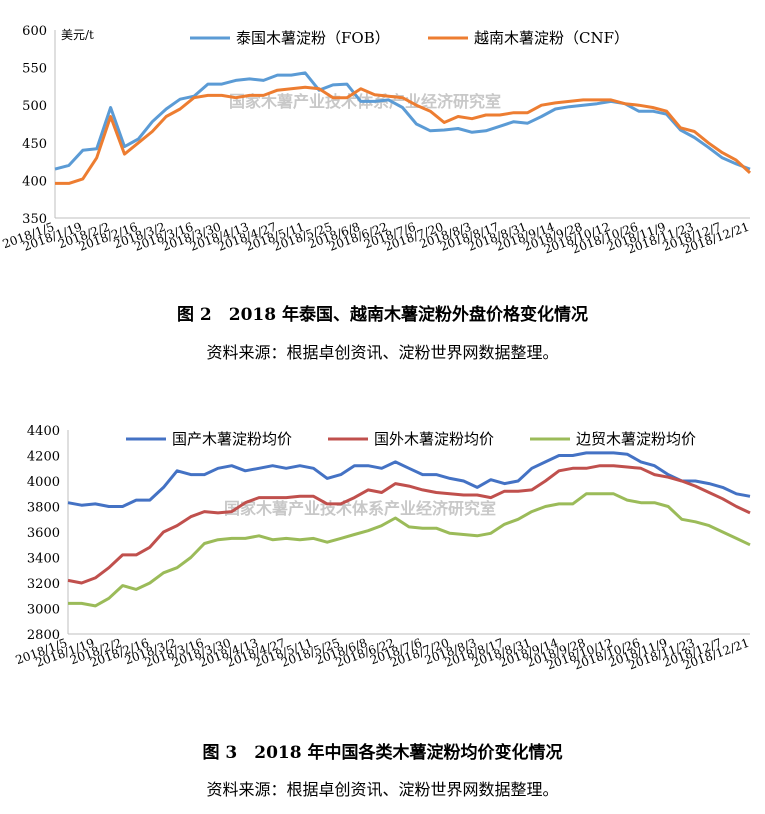 This screenshot has width=765, height=814. Describe the element at coordinates (43, 457) in the screenshot. I see `y-tick-label: 4200` at that location.